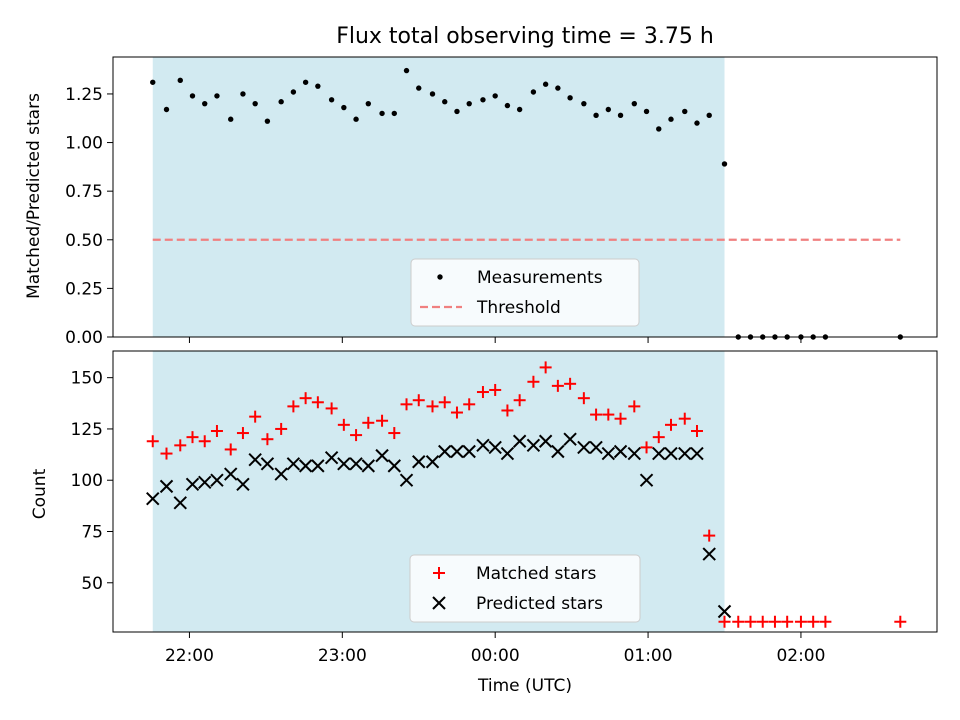 This screenshot has height=720, width=960. What do you see at coordinates (40, 493) in the screenshot?
I see `bottom-y-axis-label: Count` at bounding box center [40, 493].